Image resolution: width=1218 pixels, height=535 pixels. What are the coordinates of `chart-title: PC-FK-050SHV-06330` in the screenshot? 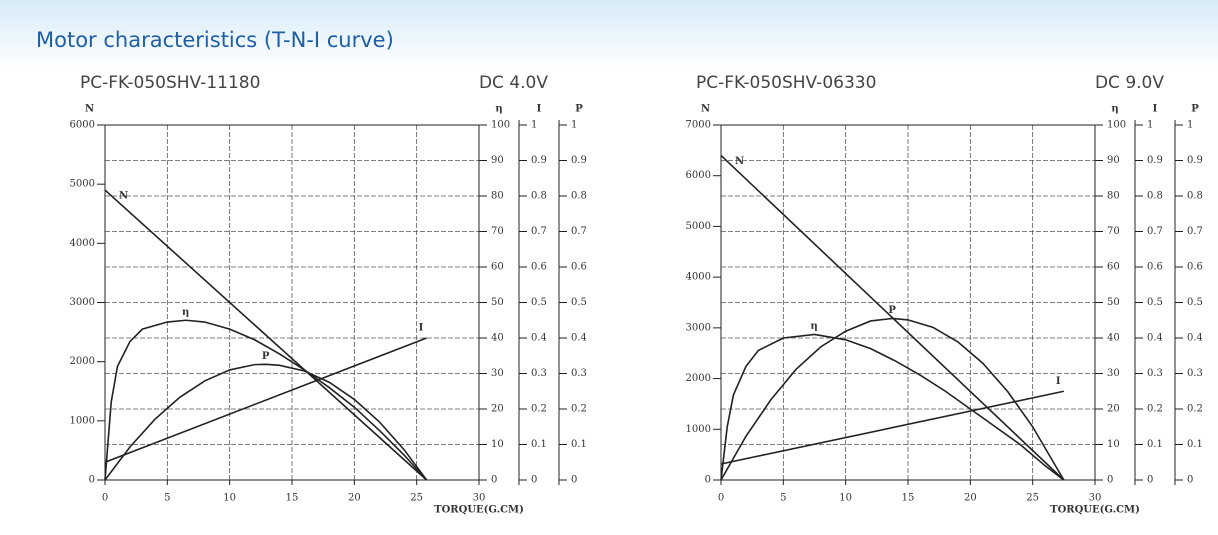 It's located at (786, 83).